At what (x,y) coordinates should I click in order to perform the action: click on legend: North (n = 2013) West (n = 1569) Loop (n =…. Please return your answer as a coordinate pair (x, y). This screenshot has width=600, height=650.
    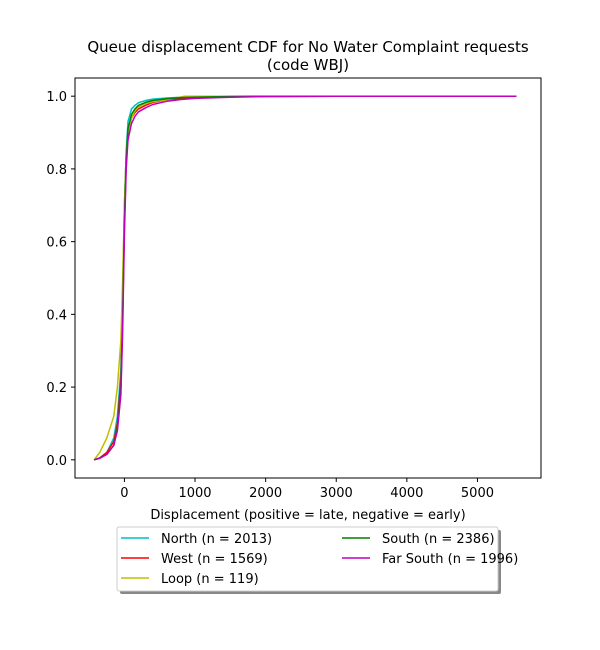
    Looking at the image, I should click on (317, 560).